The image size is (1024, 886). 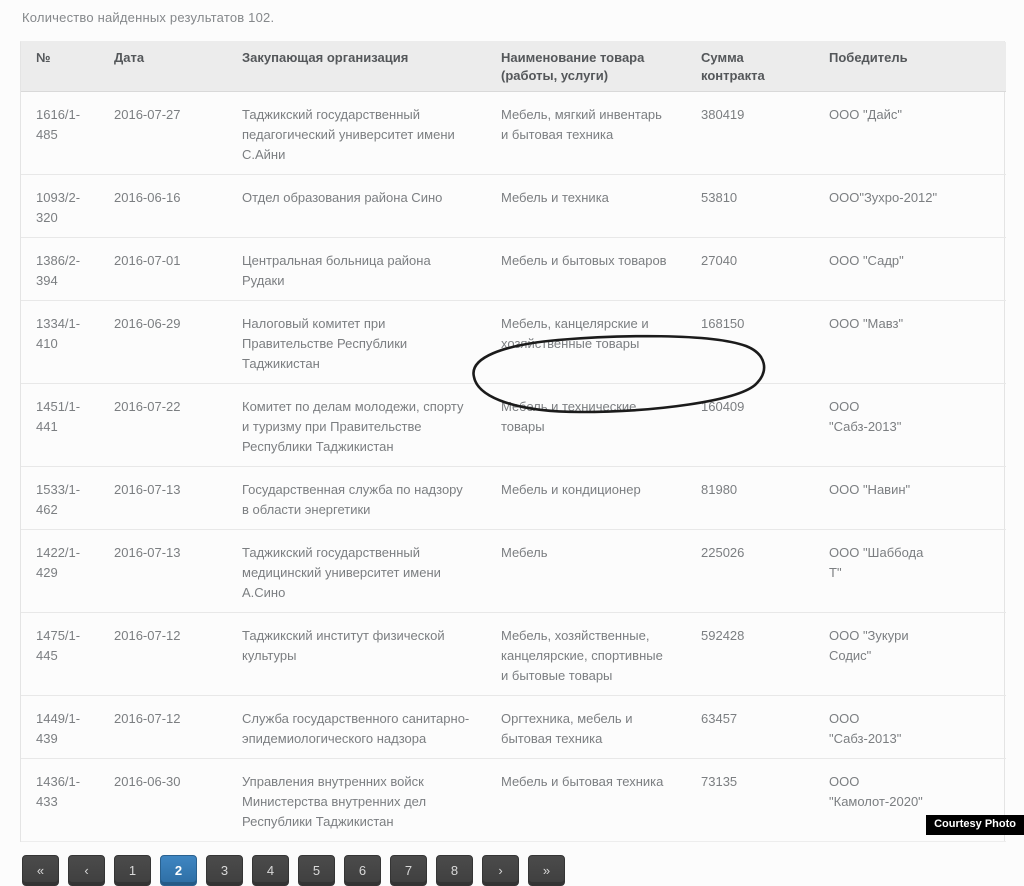 What do you see at coordinates (454, 870) in the screenshot?
I see `page-button: 8` at bounding box center [454, 870].